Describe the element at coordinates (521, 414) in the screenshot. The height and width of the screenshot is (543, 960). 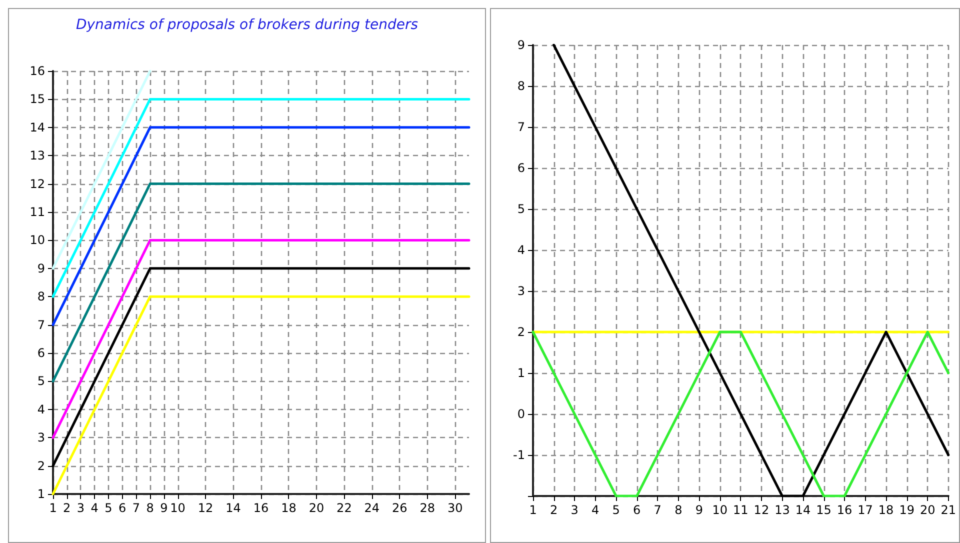
I see `y-tick-label: 0` at that location.